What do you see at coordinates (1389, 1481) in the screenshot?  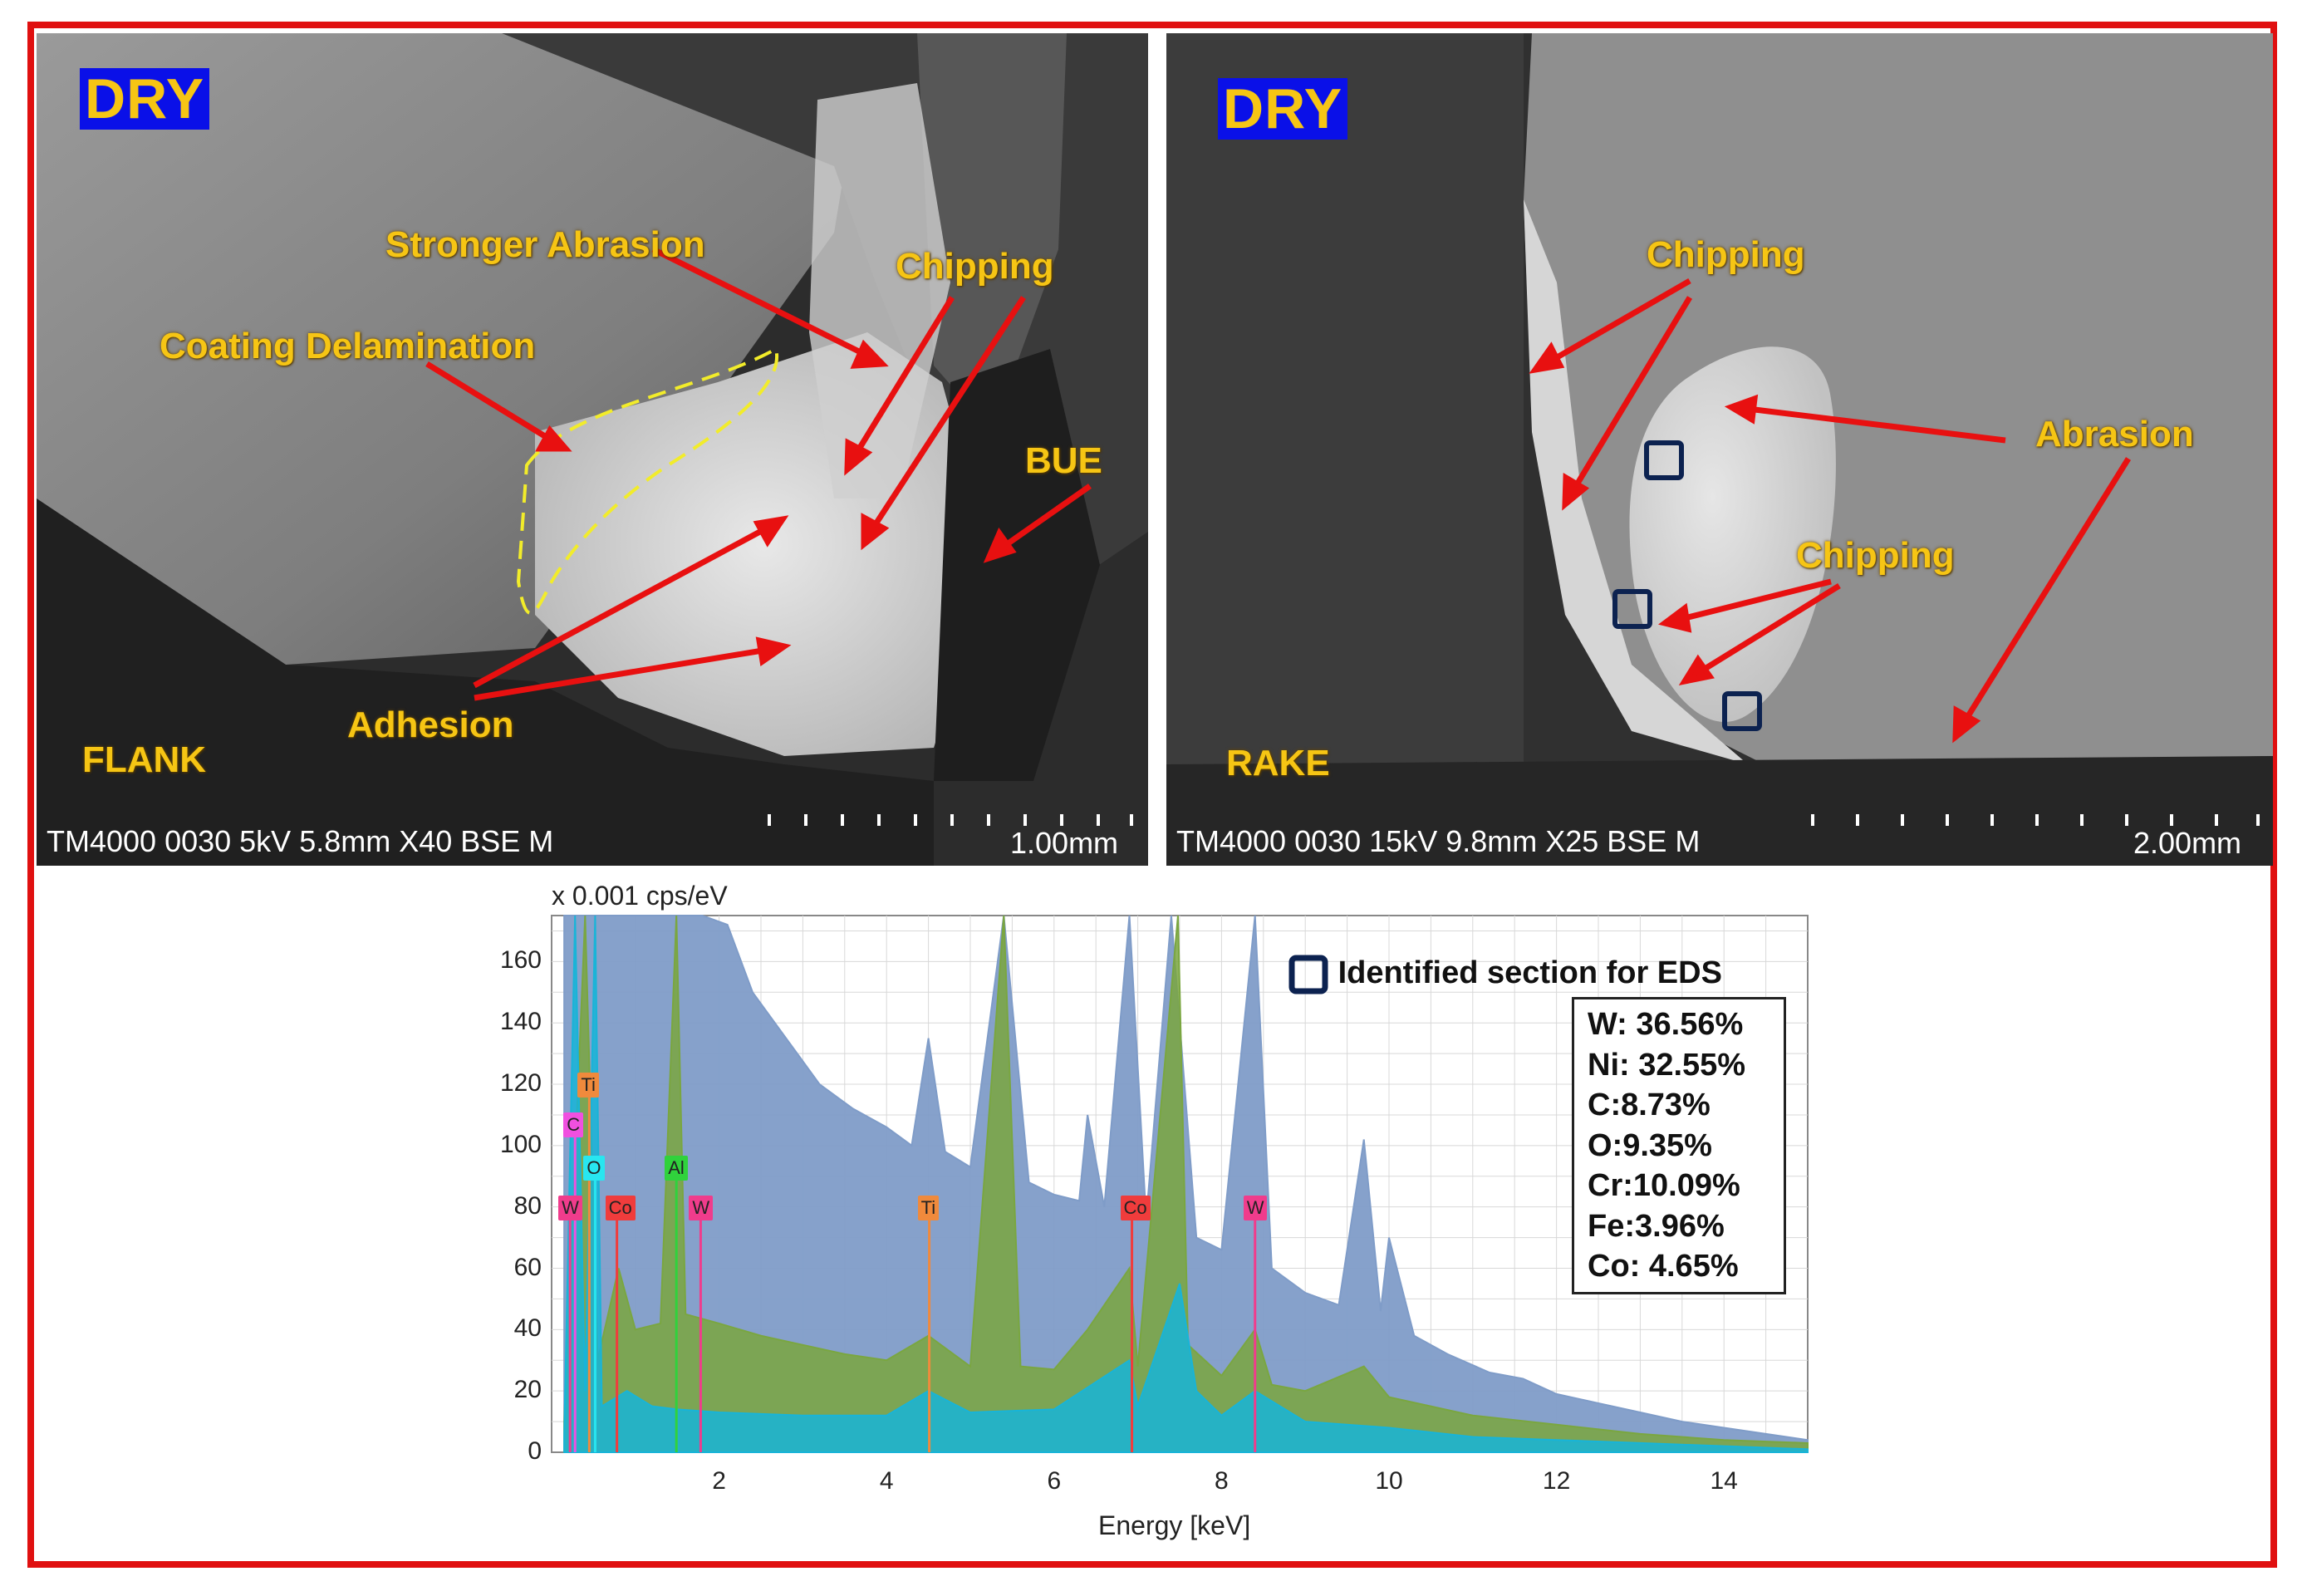 I see `x-tick-label: 10` at bounding box center [1389, 1481].